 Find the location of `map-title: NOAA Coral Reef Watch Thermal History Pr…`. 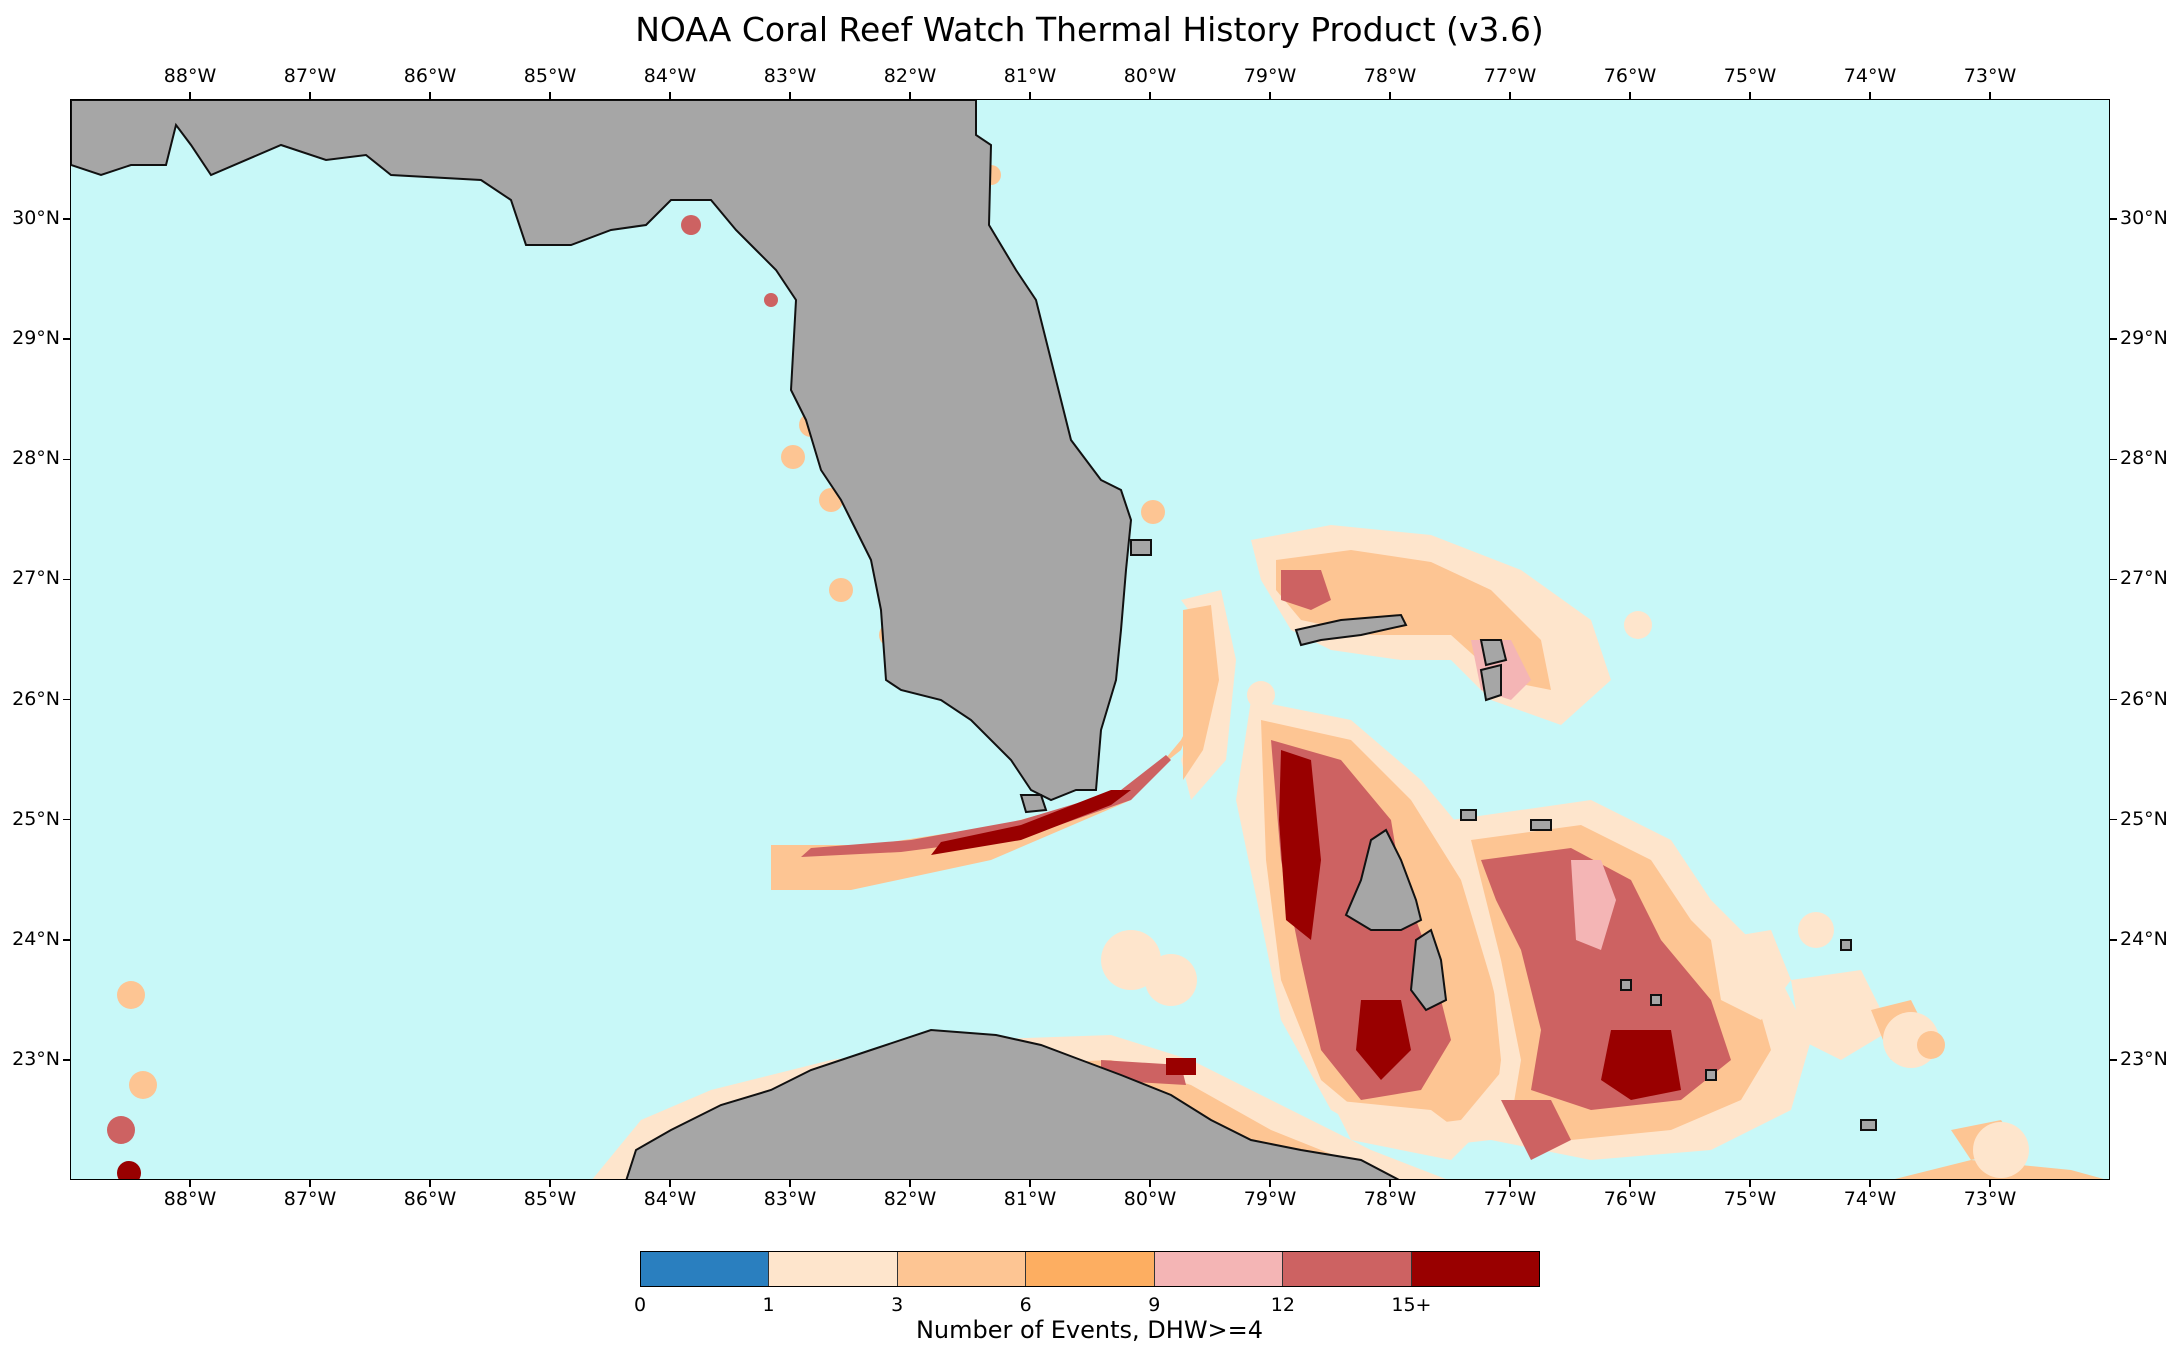

map-title: NOAA Coral Reef Watch Thermal History Pr… is located at coordinates (1089, 29).